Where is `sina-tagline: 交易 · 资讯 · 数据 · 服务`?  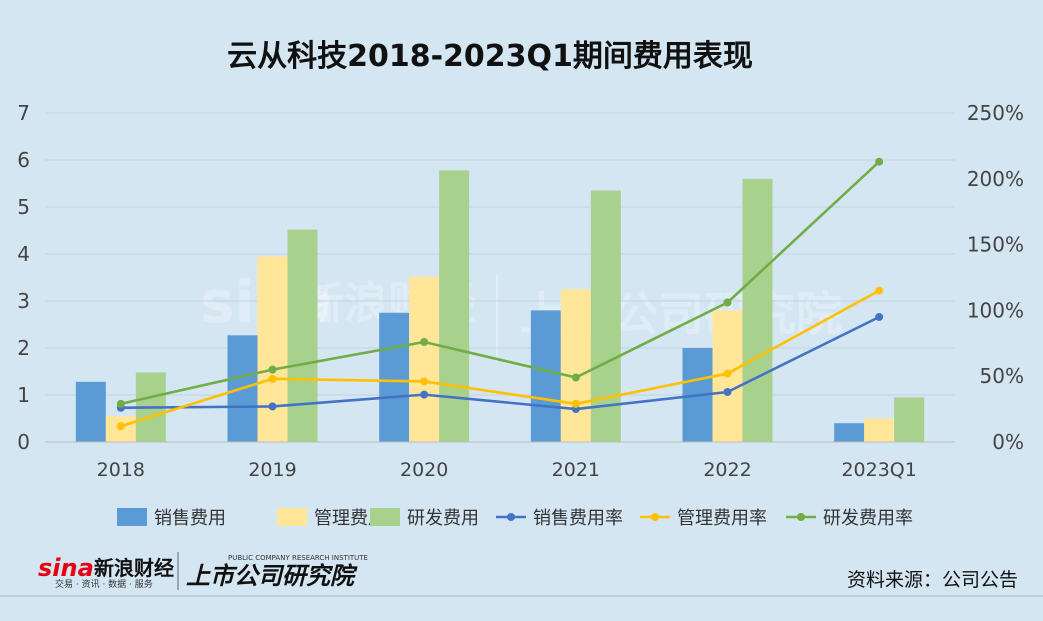
sina-tagline: 交易 · 资讯 · 数据 · 服务 is located at coordinates (104, 584).